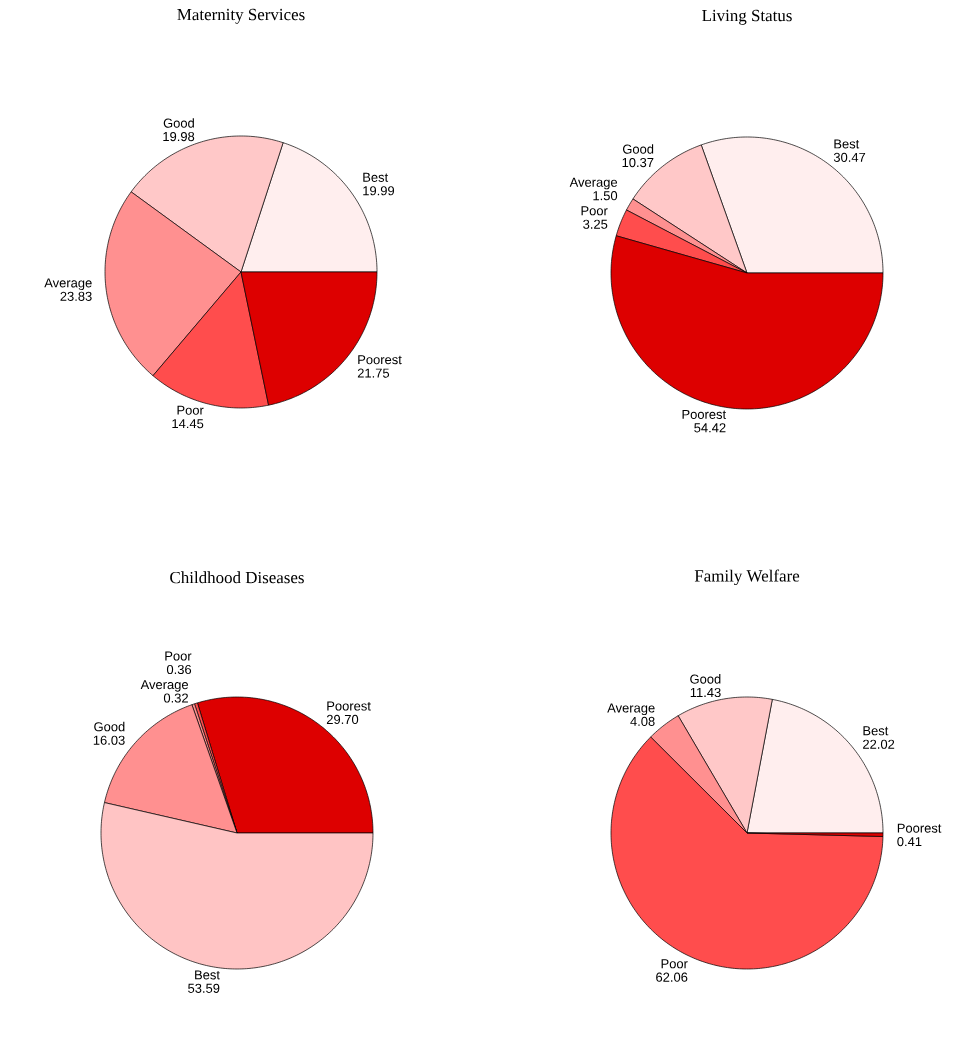  What do you see at coordinates (595, 224) in the screenshot?
I see `data-label: 3.25` at bounding box center [595, 224].